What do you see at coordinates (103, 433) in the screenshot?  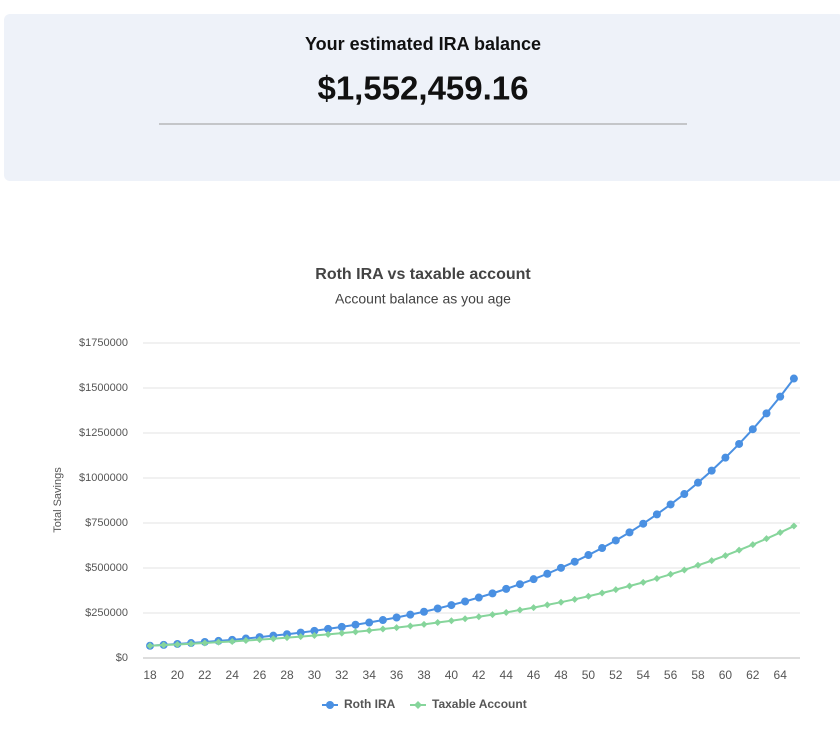 I see `y-tick-label: $1250000` at bounding box center [103, 433].